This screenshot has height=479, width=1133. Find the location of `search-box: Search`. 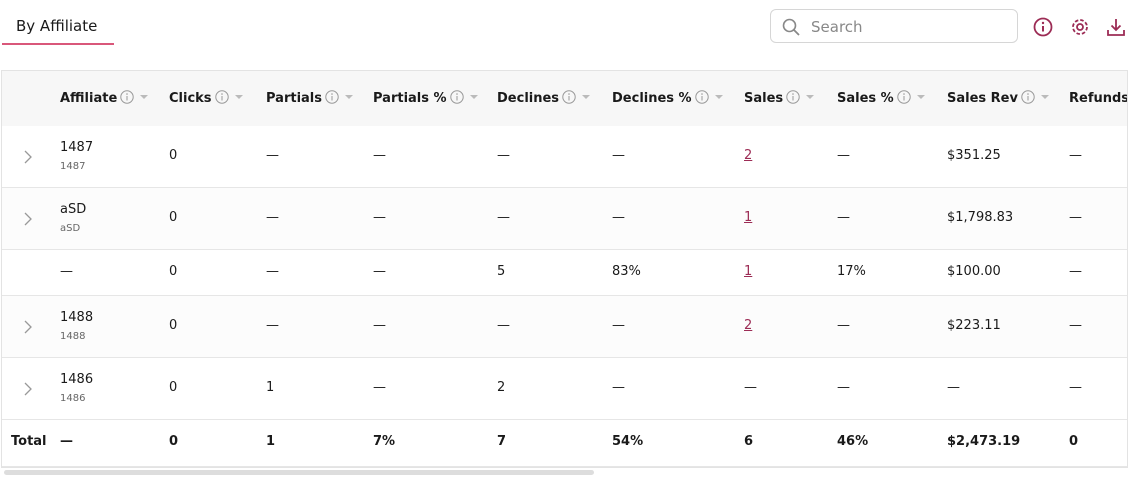

search-box: Search is located at coordinates (894, 26).